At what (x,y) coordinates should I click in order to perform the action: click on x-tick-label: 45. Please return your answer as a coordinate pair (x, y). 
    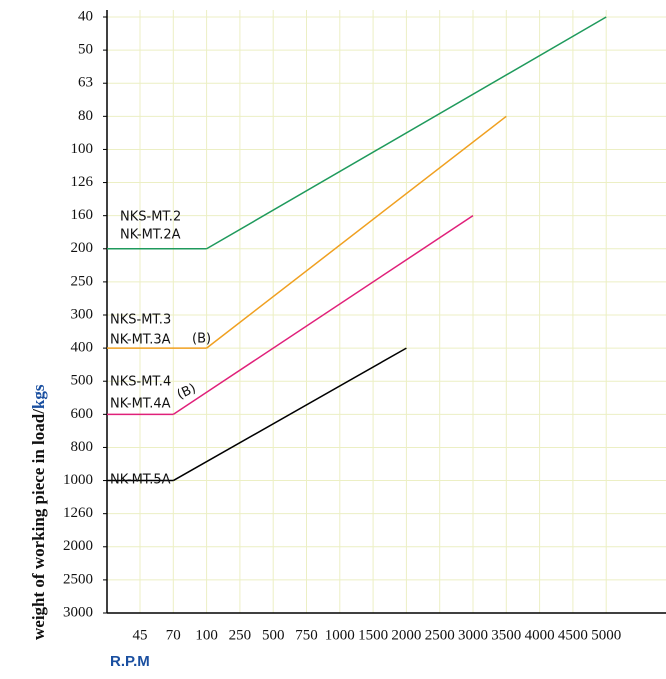
    Looking at the image, I should click on (140, 635).